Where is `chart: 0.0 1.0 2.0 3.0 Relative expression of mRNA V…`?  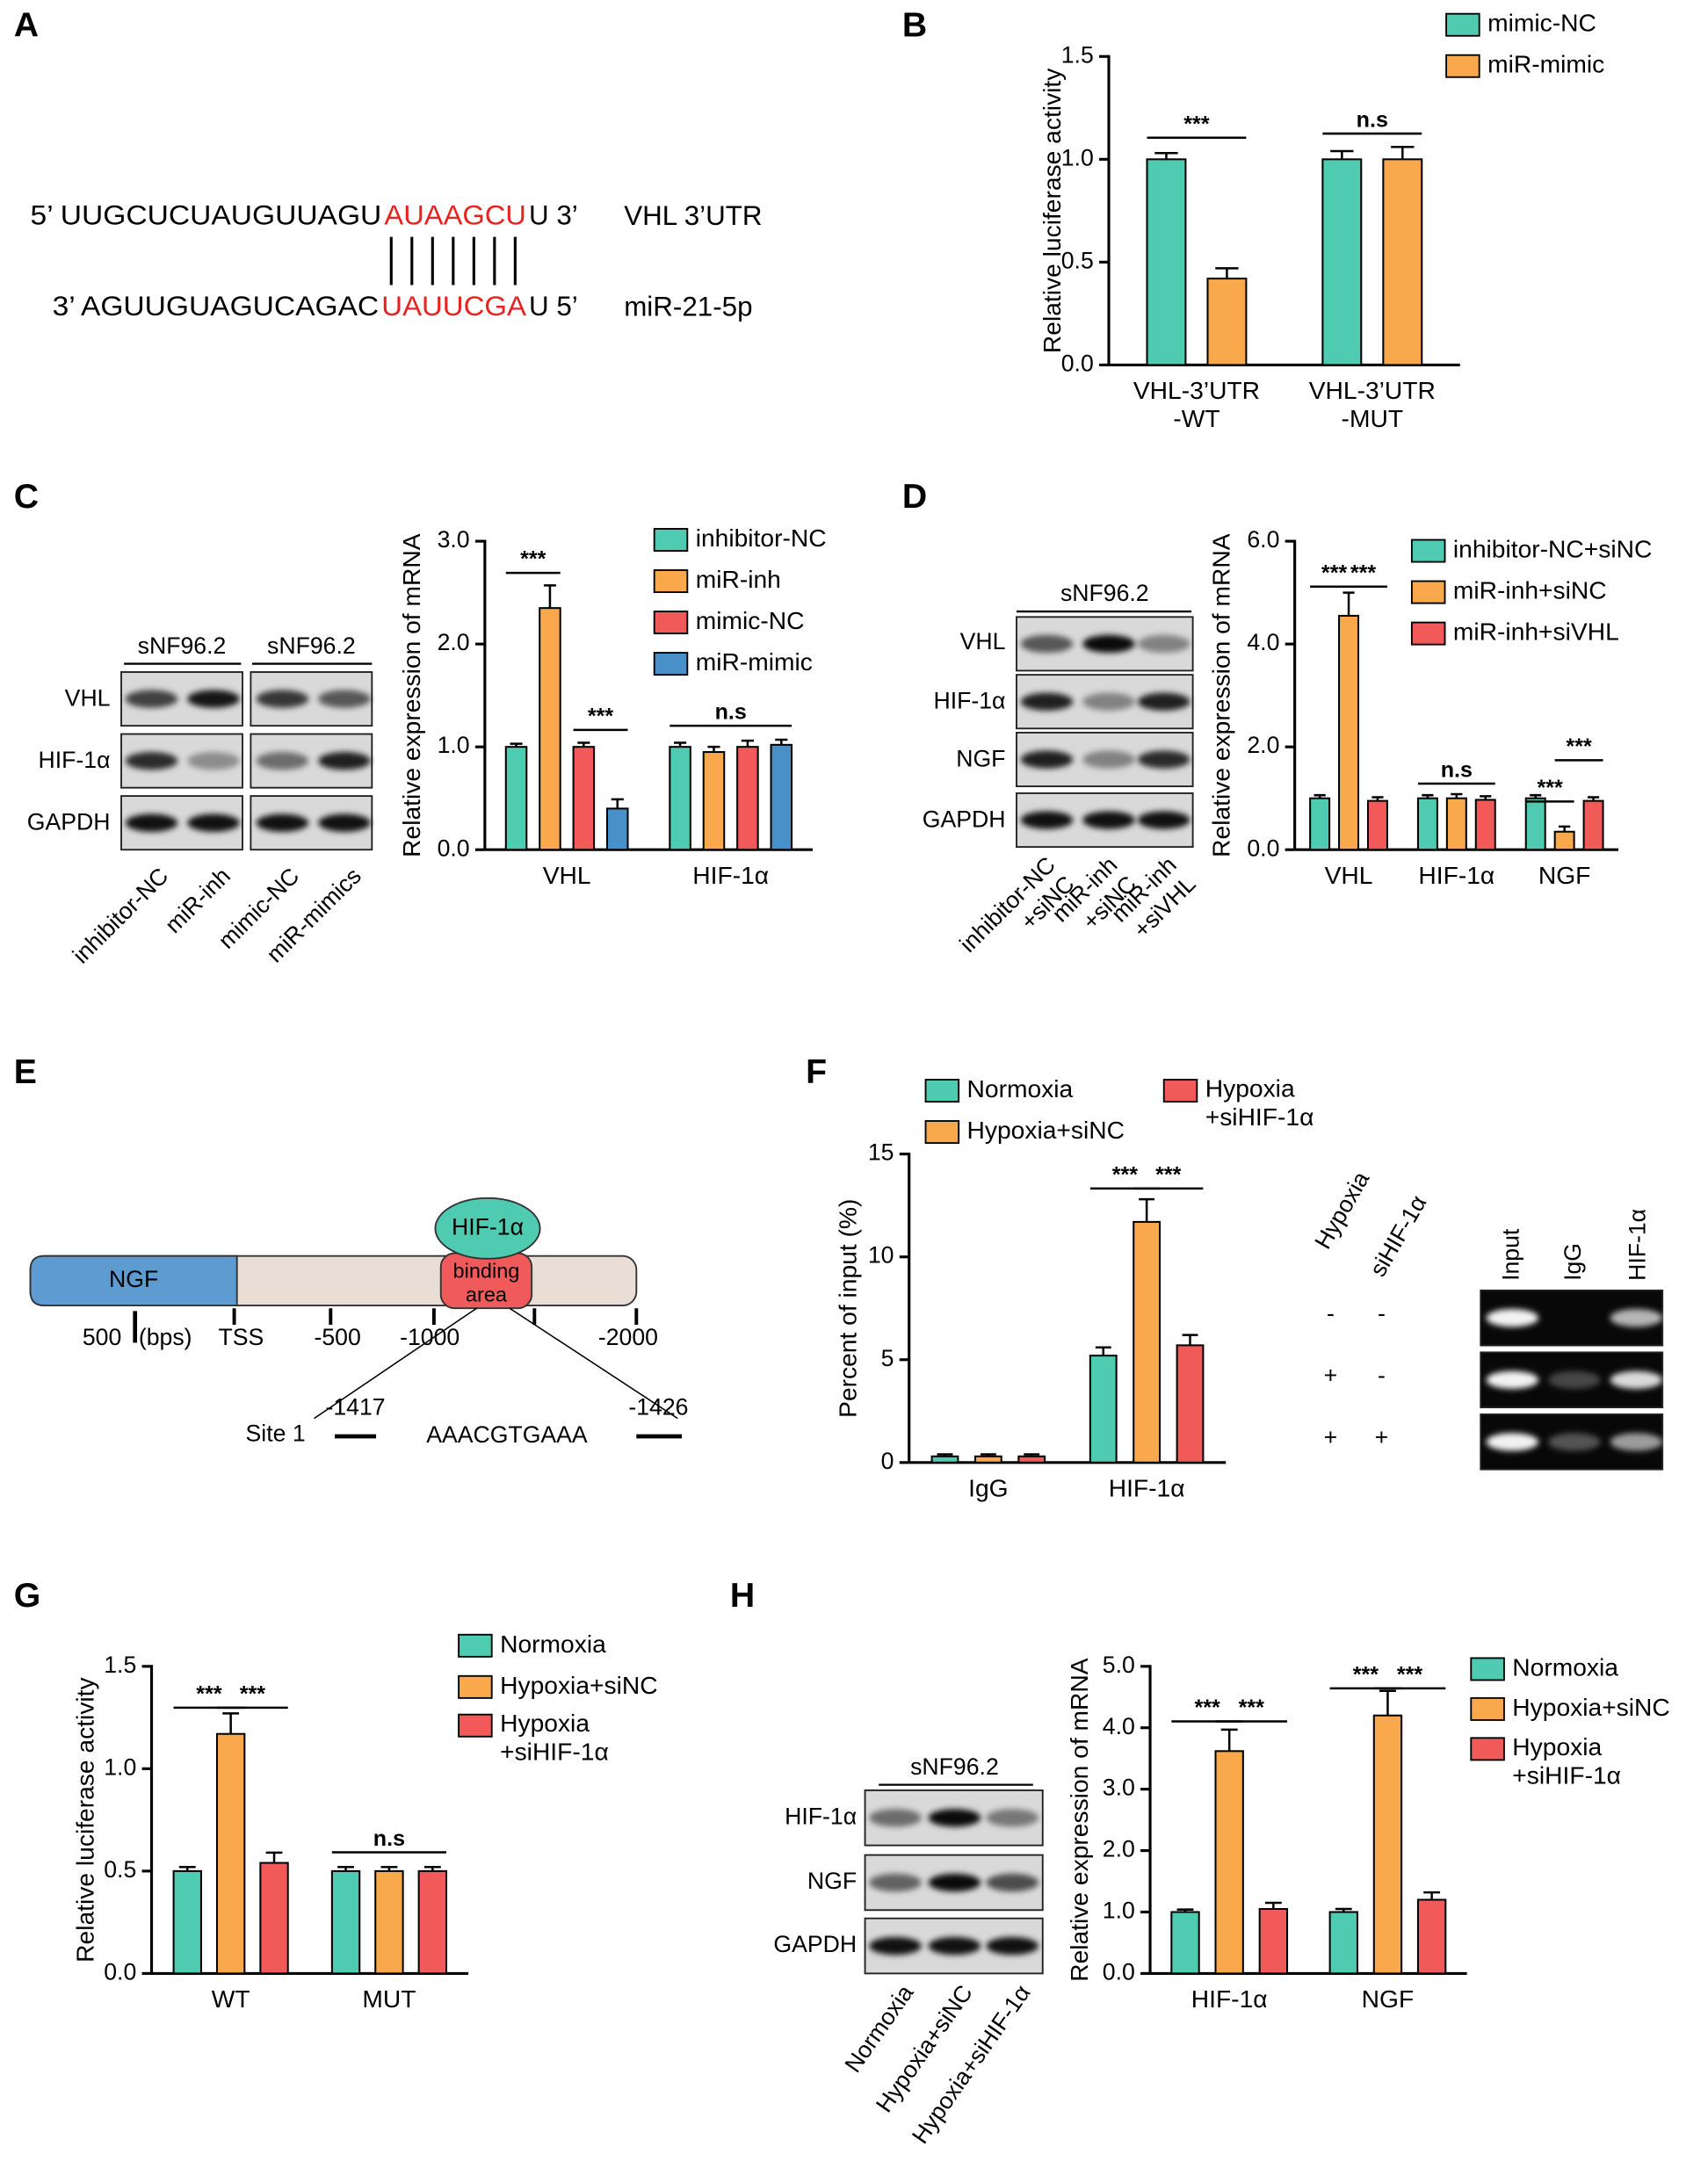
chart: 0.0 1.0 2.0 3.0 Relative expression of mRNA V… is located at coordinates (612, 706).